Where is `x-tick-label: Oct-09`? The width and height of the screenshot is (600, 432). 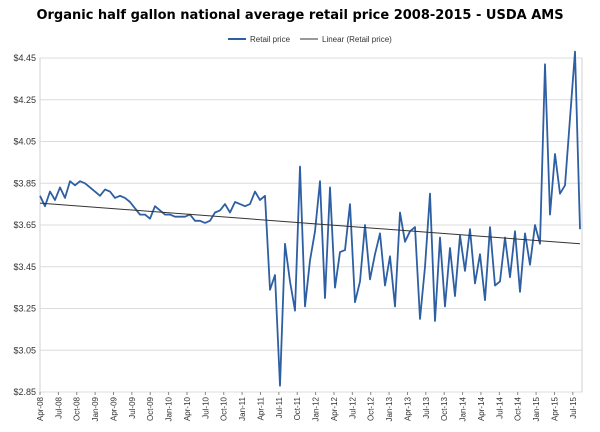
x-tick-label: Oct-09 is located at coordinates (150, 408).